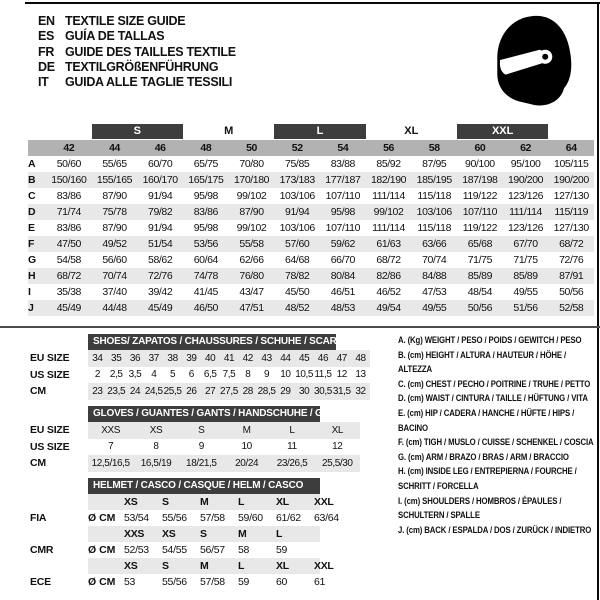  I want to click on value-cell: 8, so click(248, 375).